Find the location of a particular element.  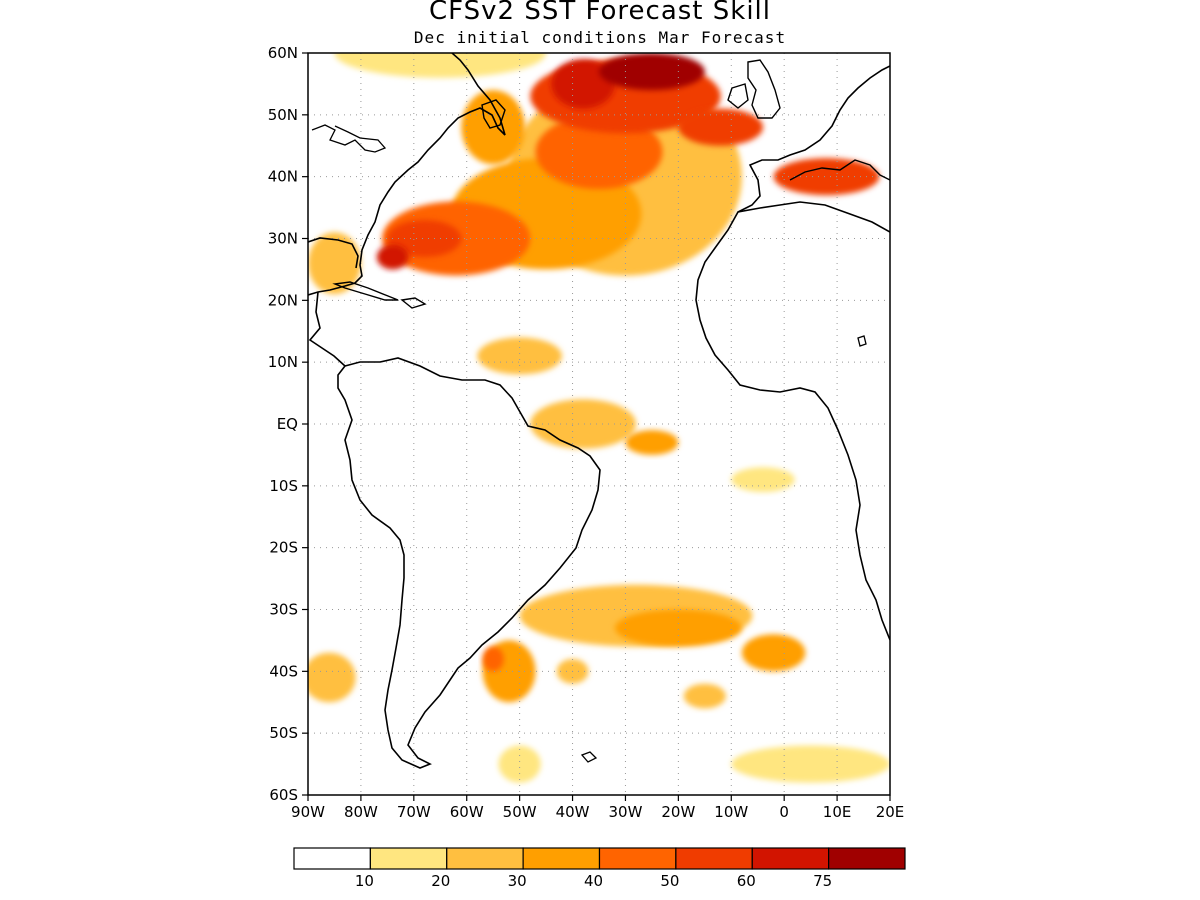

lat-tick-label: 20N is located at coordinates (283, 300).